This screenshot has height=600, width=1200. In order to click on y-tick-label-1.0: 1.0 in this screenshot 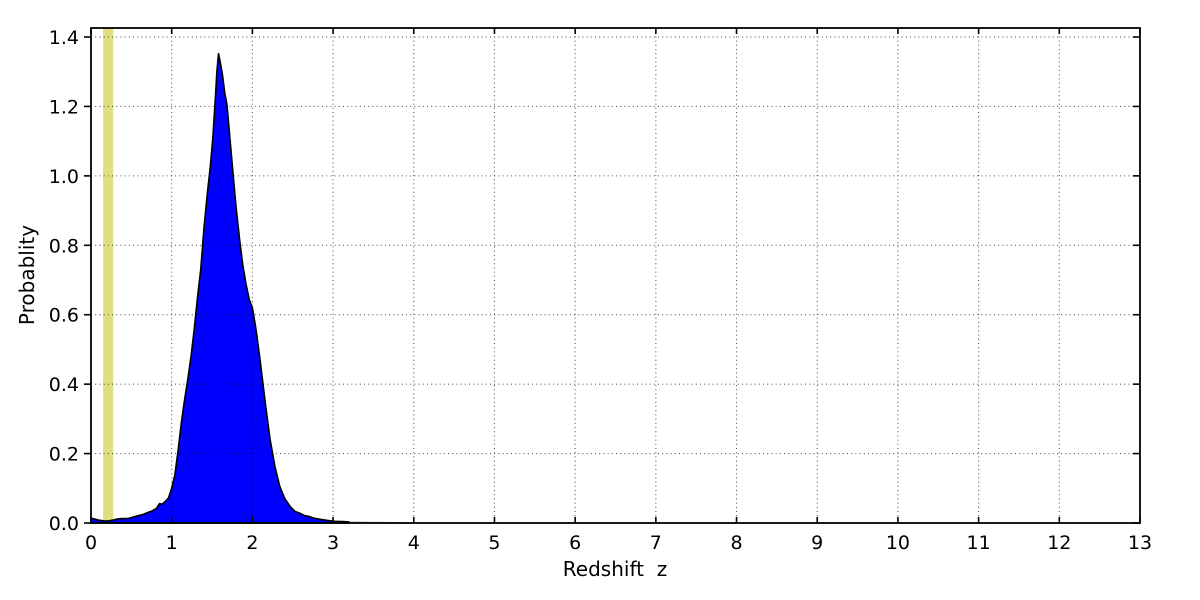, I will do `click(64, 177)`.